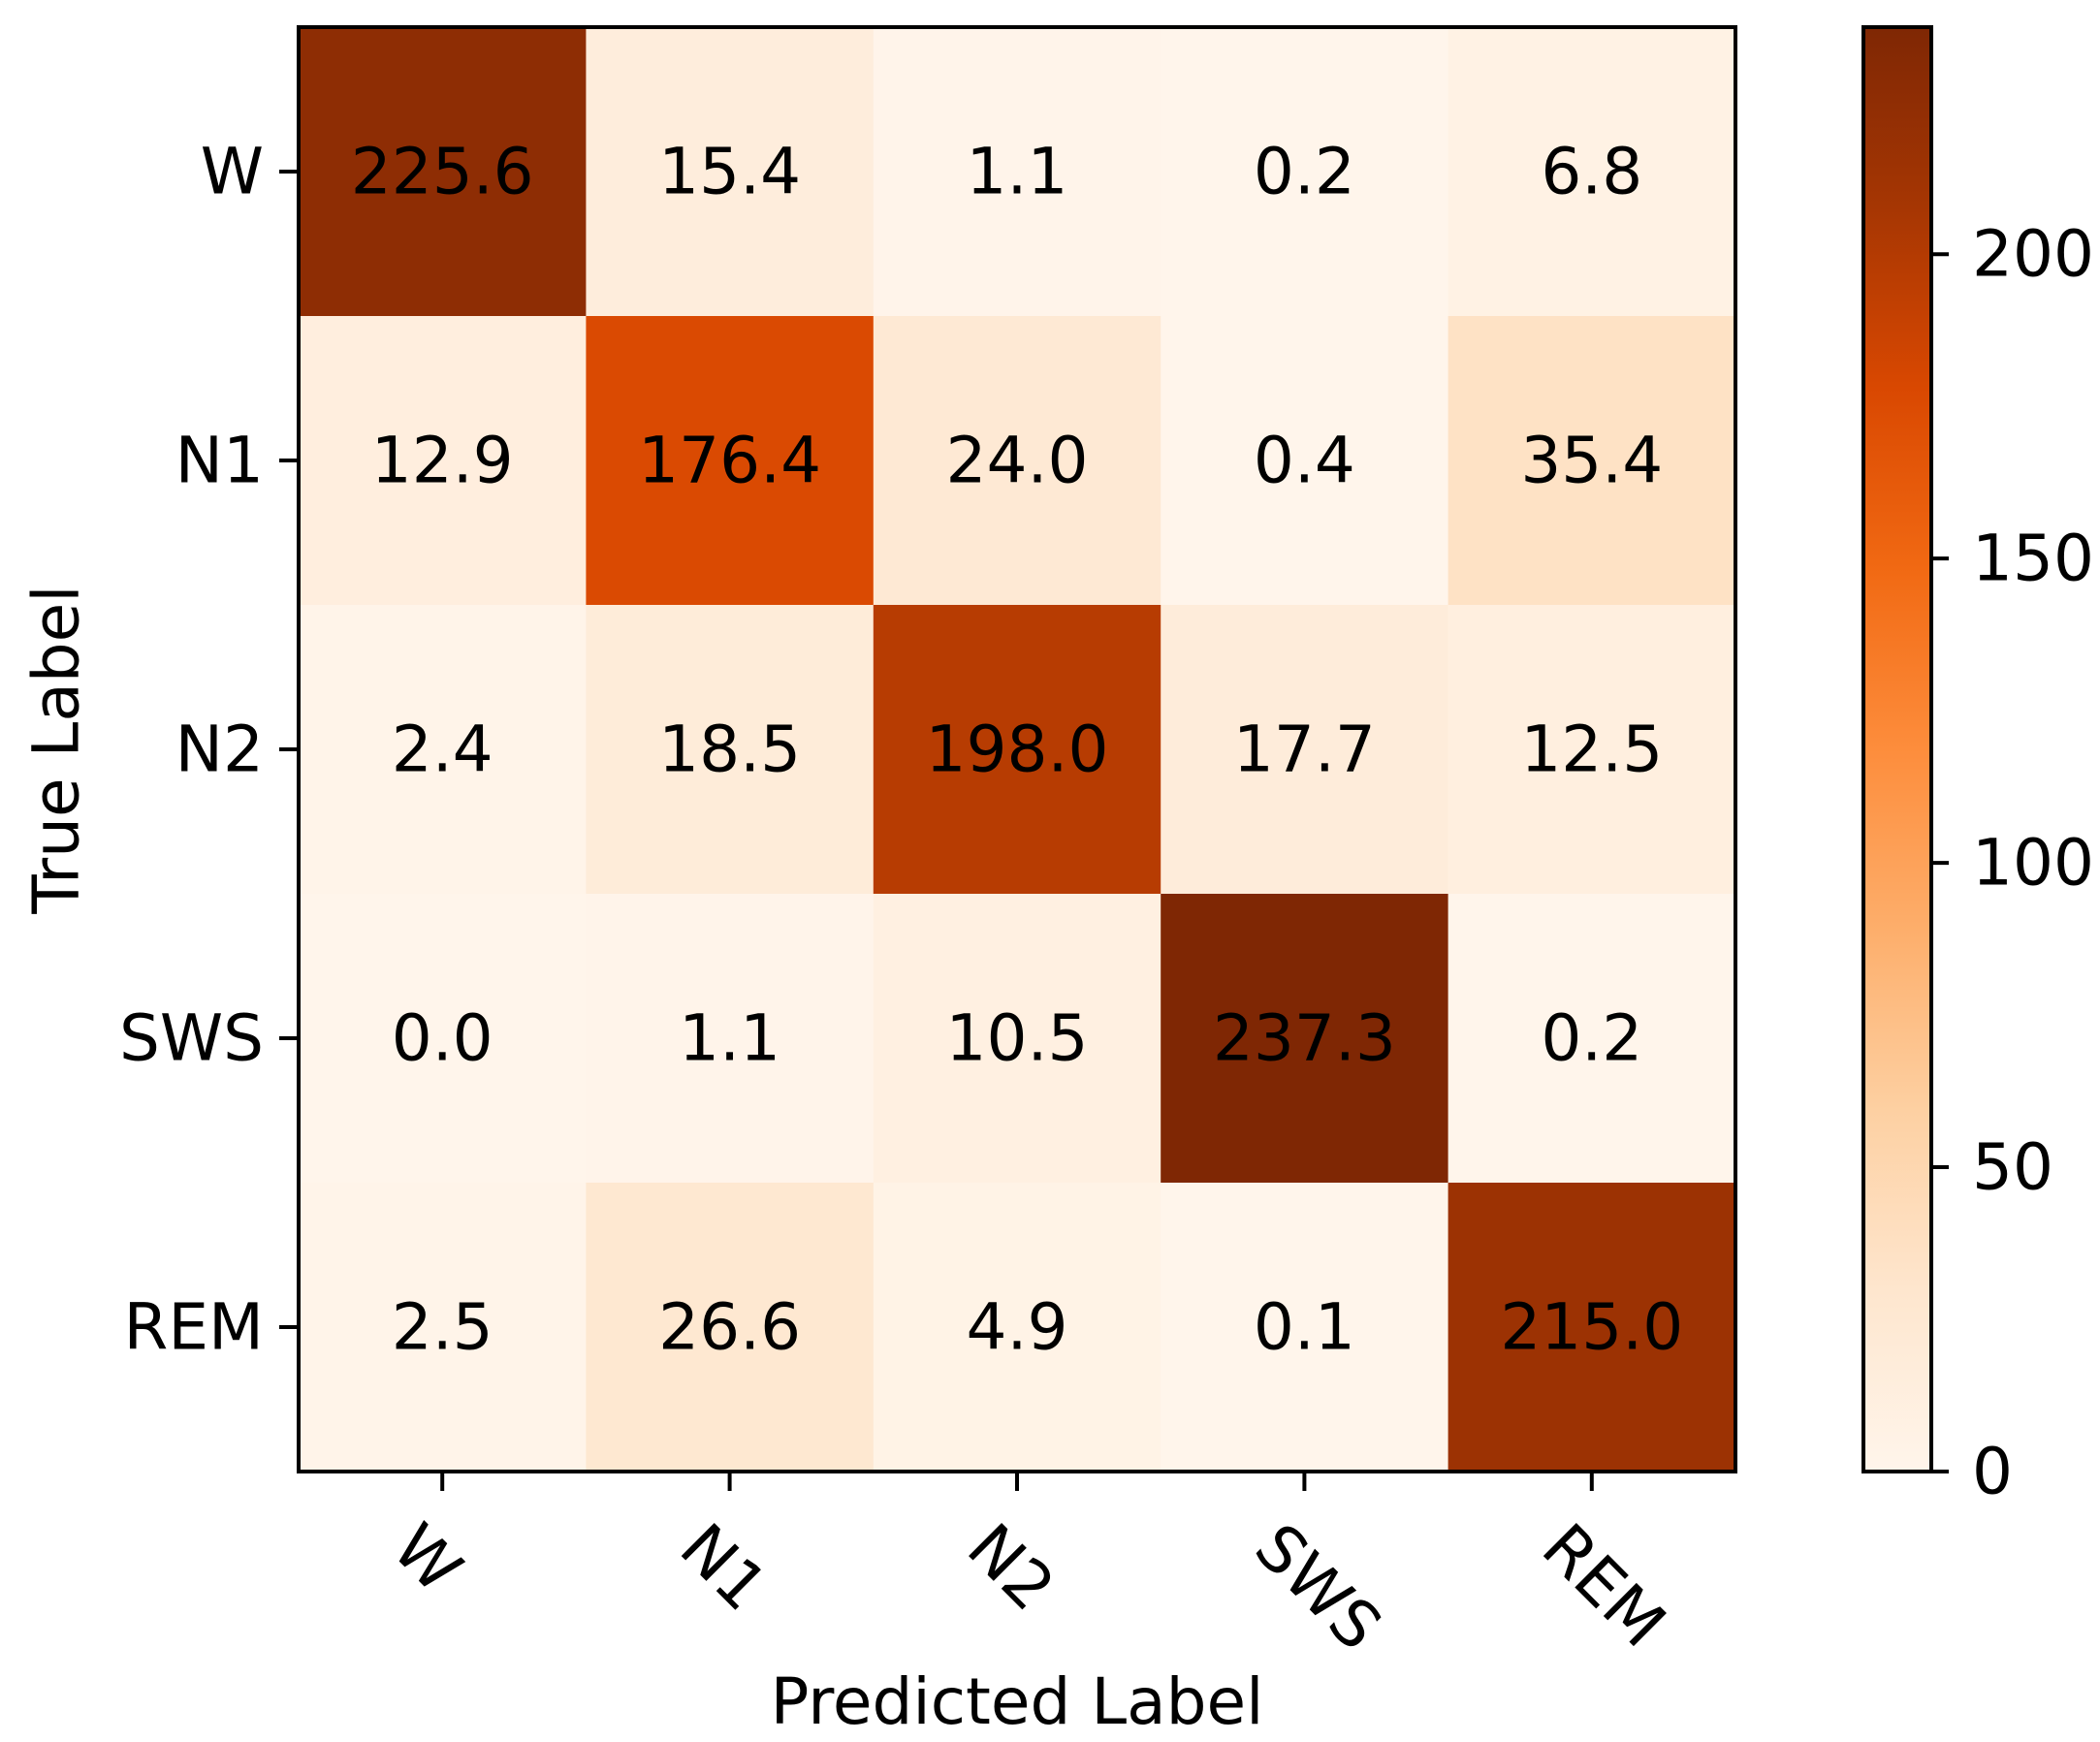 Image resolution: width=2100 pixels, height=1742 pixels. I want to click on heatmap-cell-n2-n1, so click(730, 750).